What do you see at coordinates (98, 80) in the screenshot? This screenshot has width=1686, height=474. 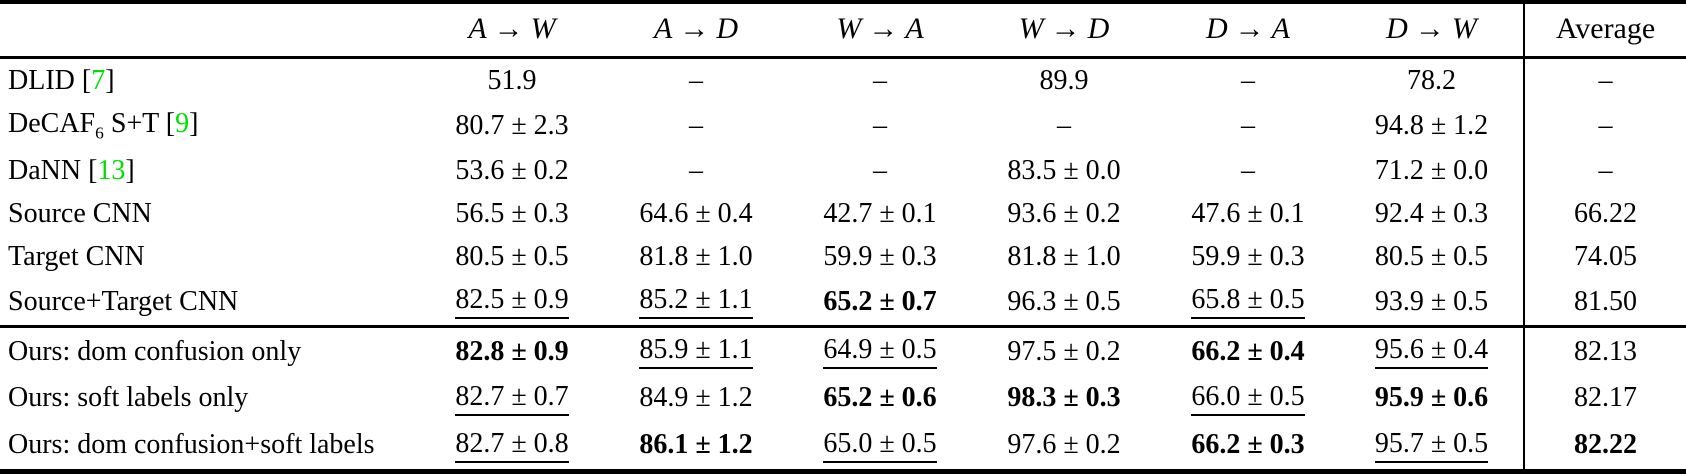 I see `citation-link: 7` at bounding box center [98, 80].